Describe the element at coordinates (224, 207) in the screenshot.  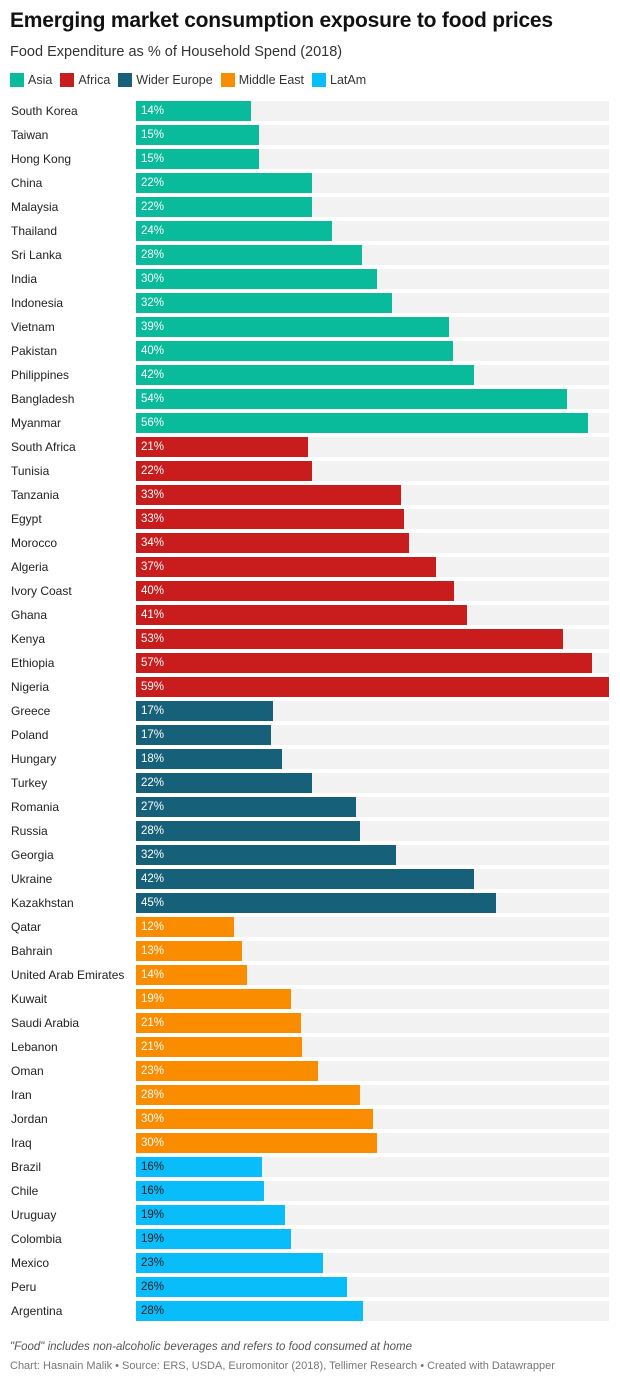
I see `bar-malaysia` at that location.